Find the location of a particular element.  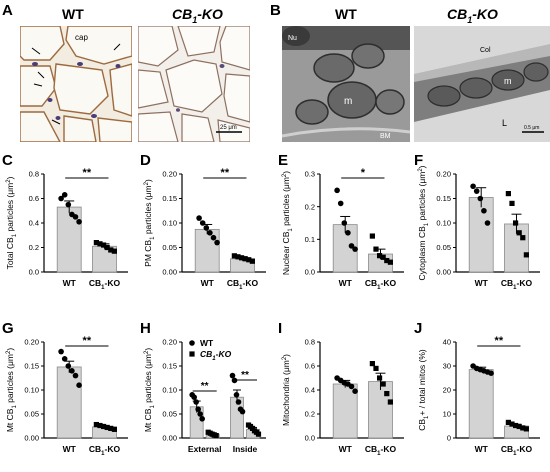

cap-label: cap is located at coordinates (81, 37).